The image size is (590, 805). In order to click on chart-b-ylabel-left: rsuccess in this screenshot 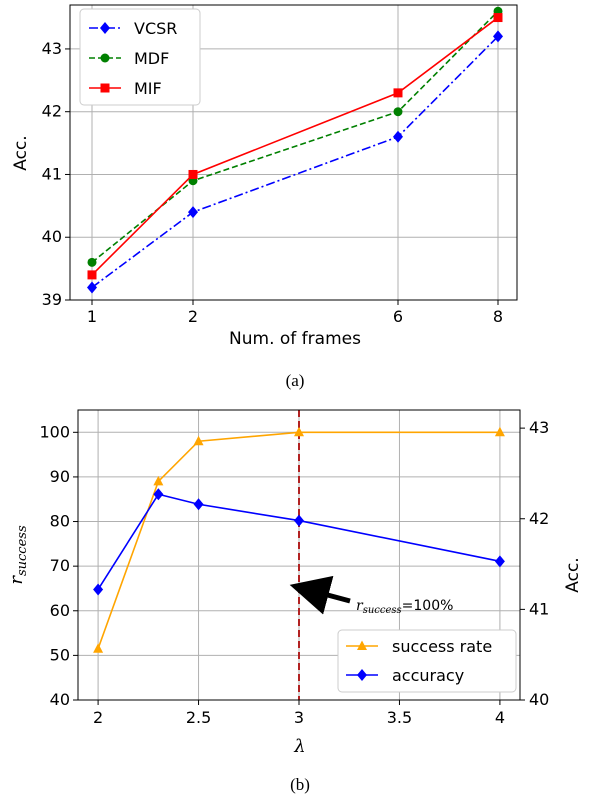, I will do `click(18, 555)`.